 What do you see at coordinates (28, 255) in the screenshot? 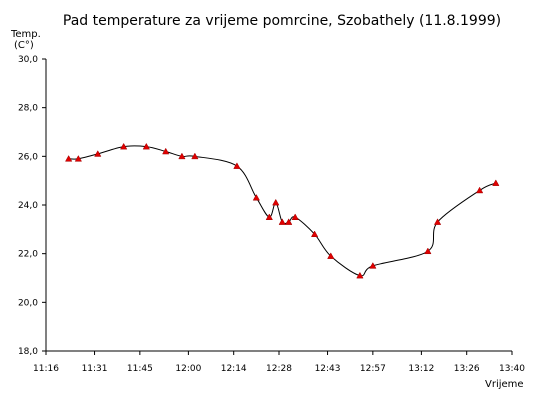
I see `y-tick-label: 22,0` at bounding box center [28, 255].